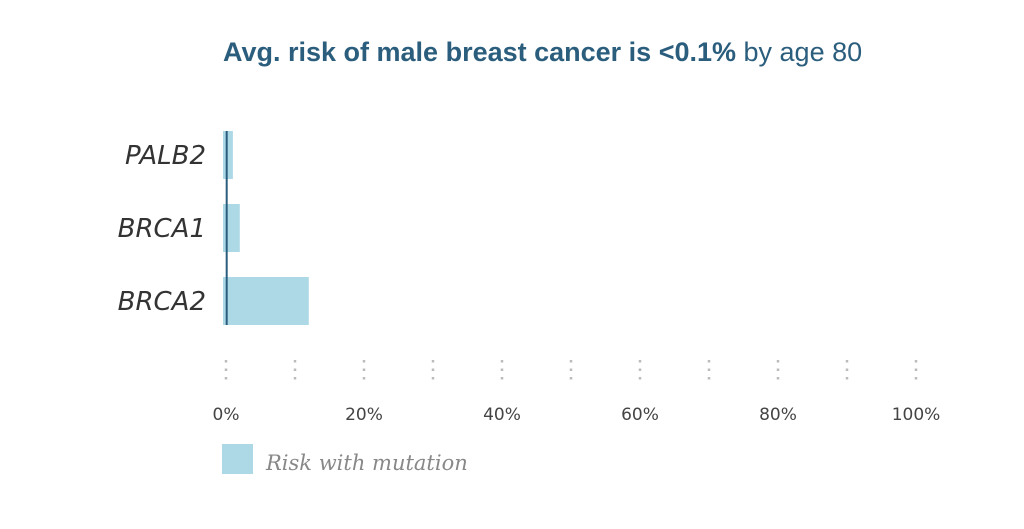 The width and height of the screenshot is (1024, 529). Describe the element at coordinates (266, 228) in the screenshot. I see `bars-layer` at that location.